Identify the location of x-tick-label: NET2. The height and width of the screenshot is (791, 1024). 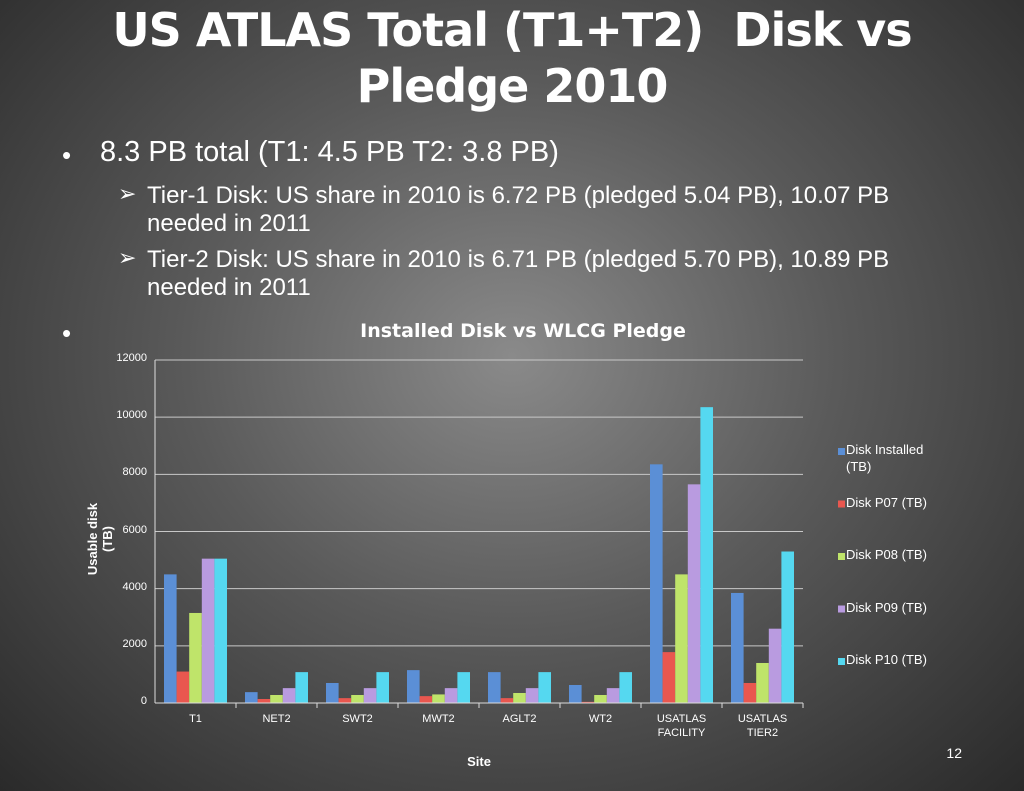
(276, 719).